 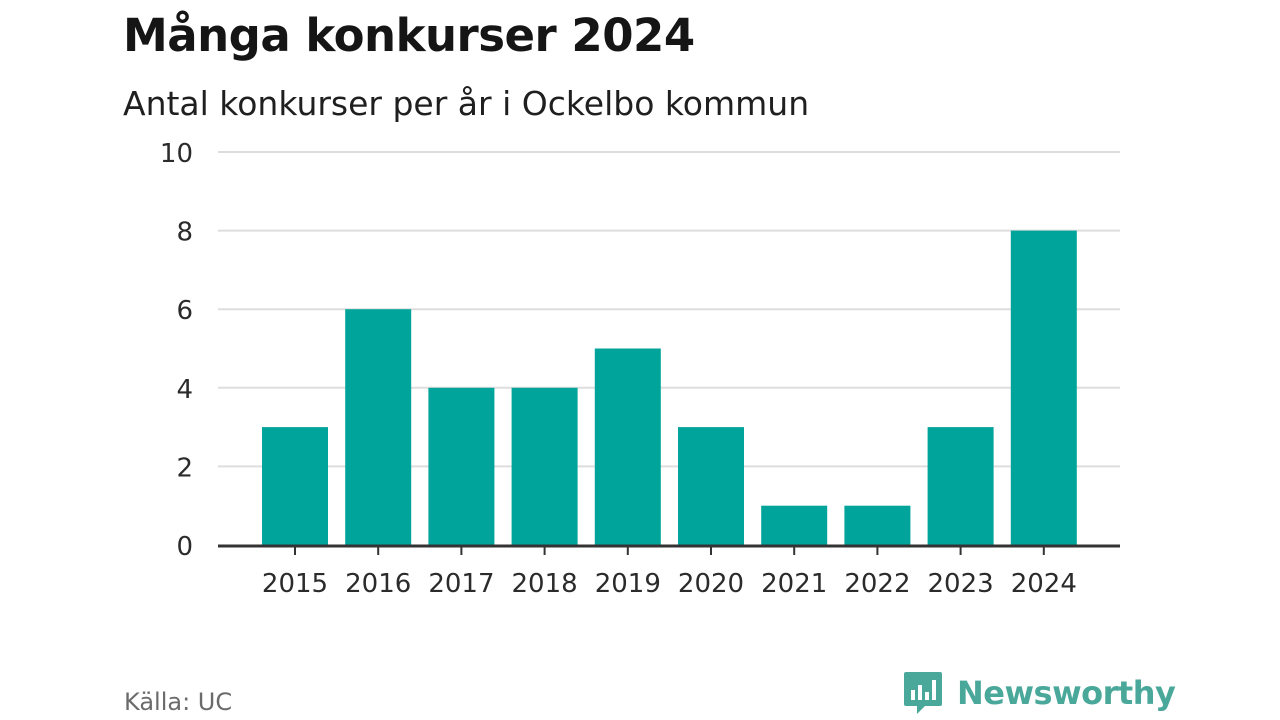 I want to click on y-tick-label: 8, so click(x=184, y=233).